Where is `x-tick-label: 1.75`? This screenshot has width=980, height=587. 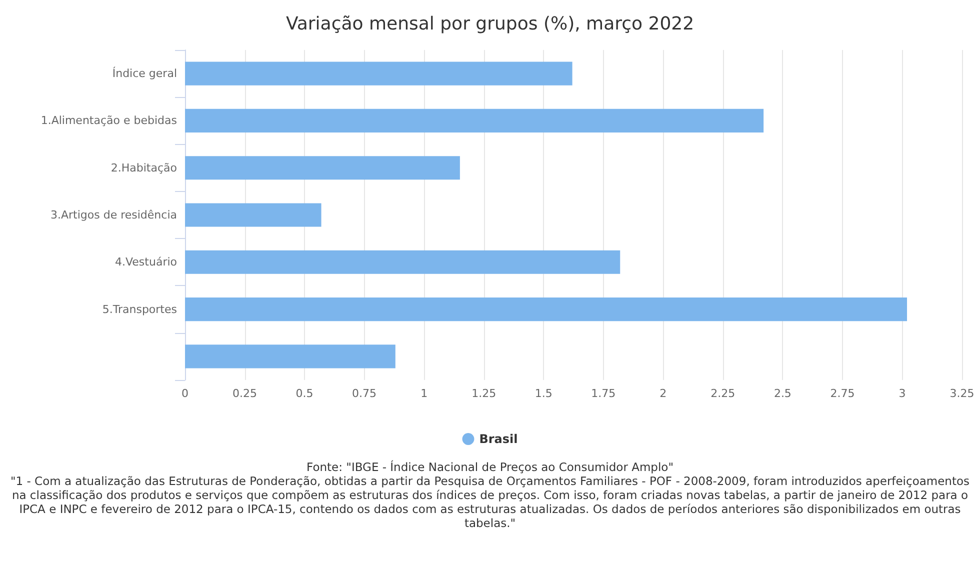 x-tick-label: 1.75 is located at coordinates (603, 393).